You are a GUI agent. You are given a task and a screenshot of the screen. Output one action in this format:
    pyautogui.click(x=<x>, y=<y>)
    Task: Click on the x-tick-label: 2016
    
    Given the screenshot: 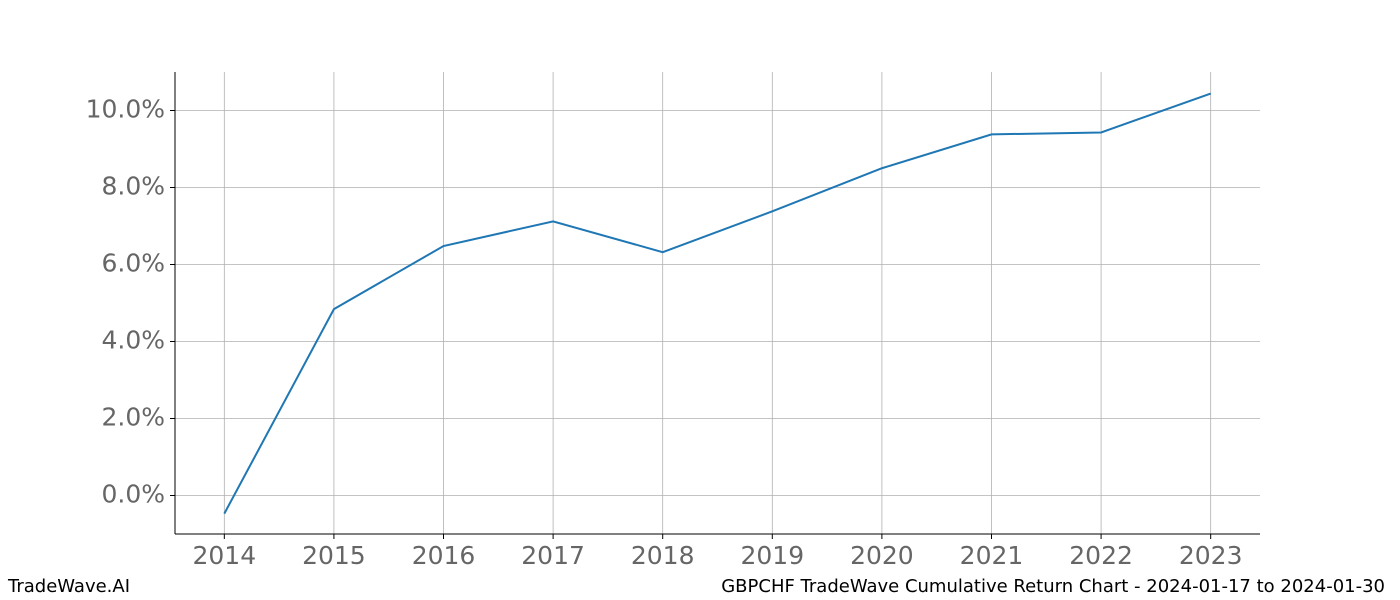 What is the action you would take?
    pyautogui.click(x=444, y=555)
    